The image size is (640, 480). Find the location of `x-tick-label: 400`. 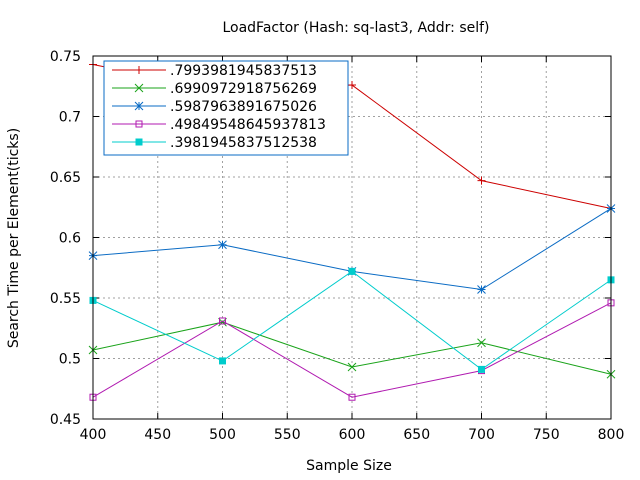

x-tick-label: 400 is located at coordinates (93, 435).